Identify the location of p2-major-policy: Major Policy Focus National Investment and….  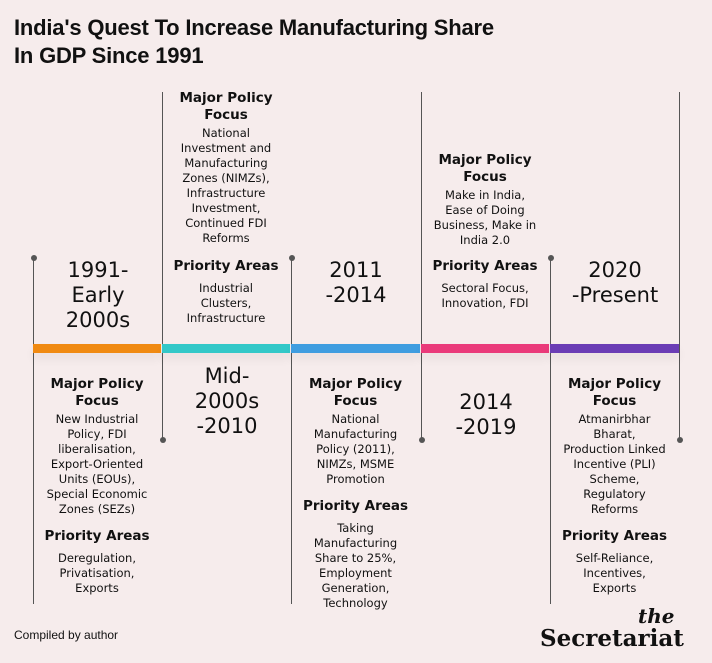
(226, 168).